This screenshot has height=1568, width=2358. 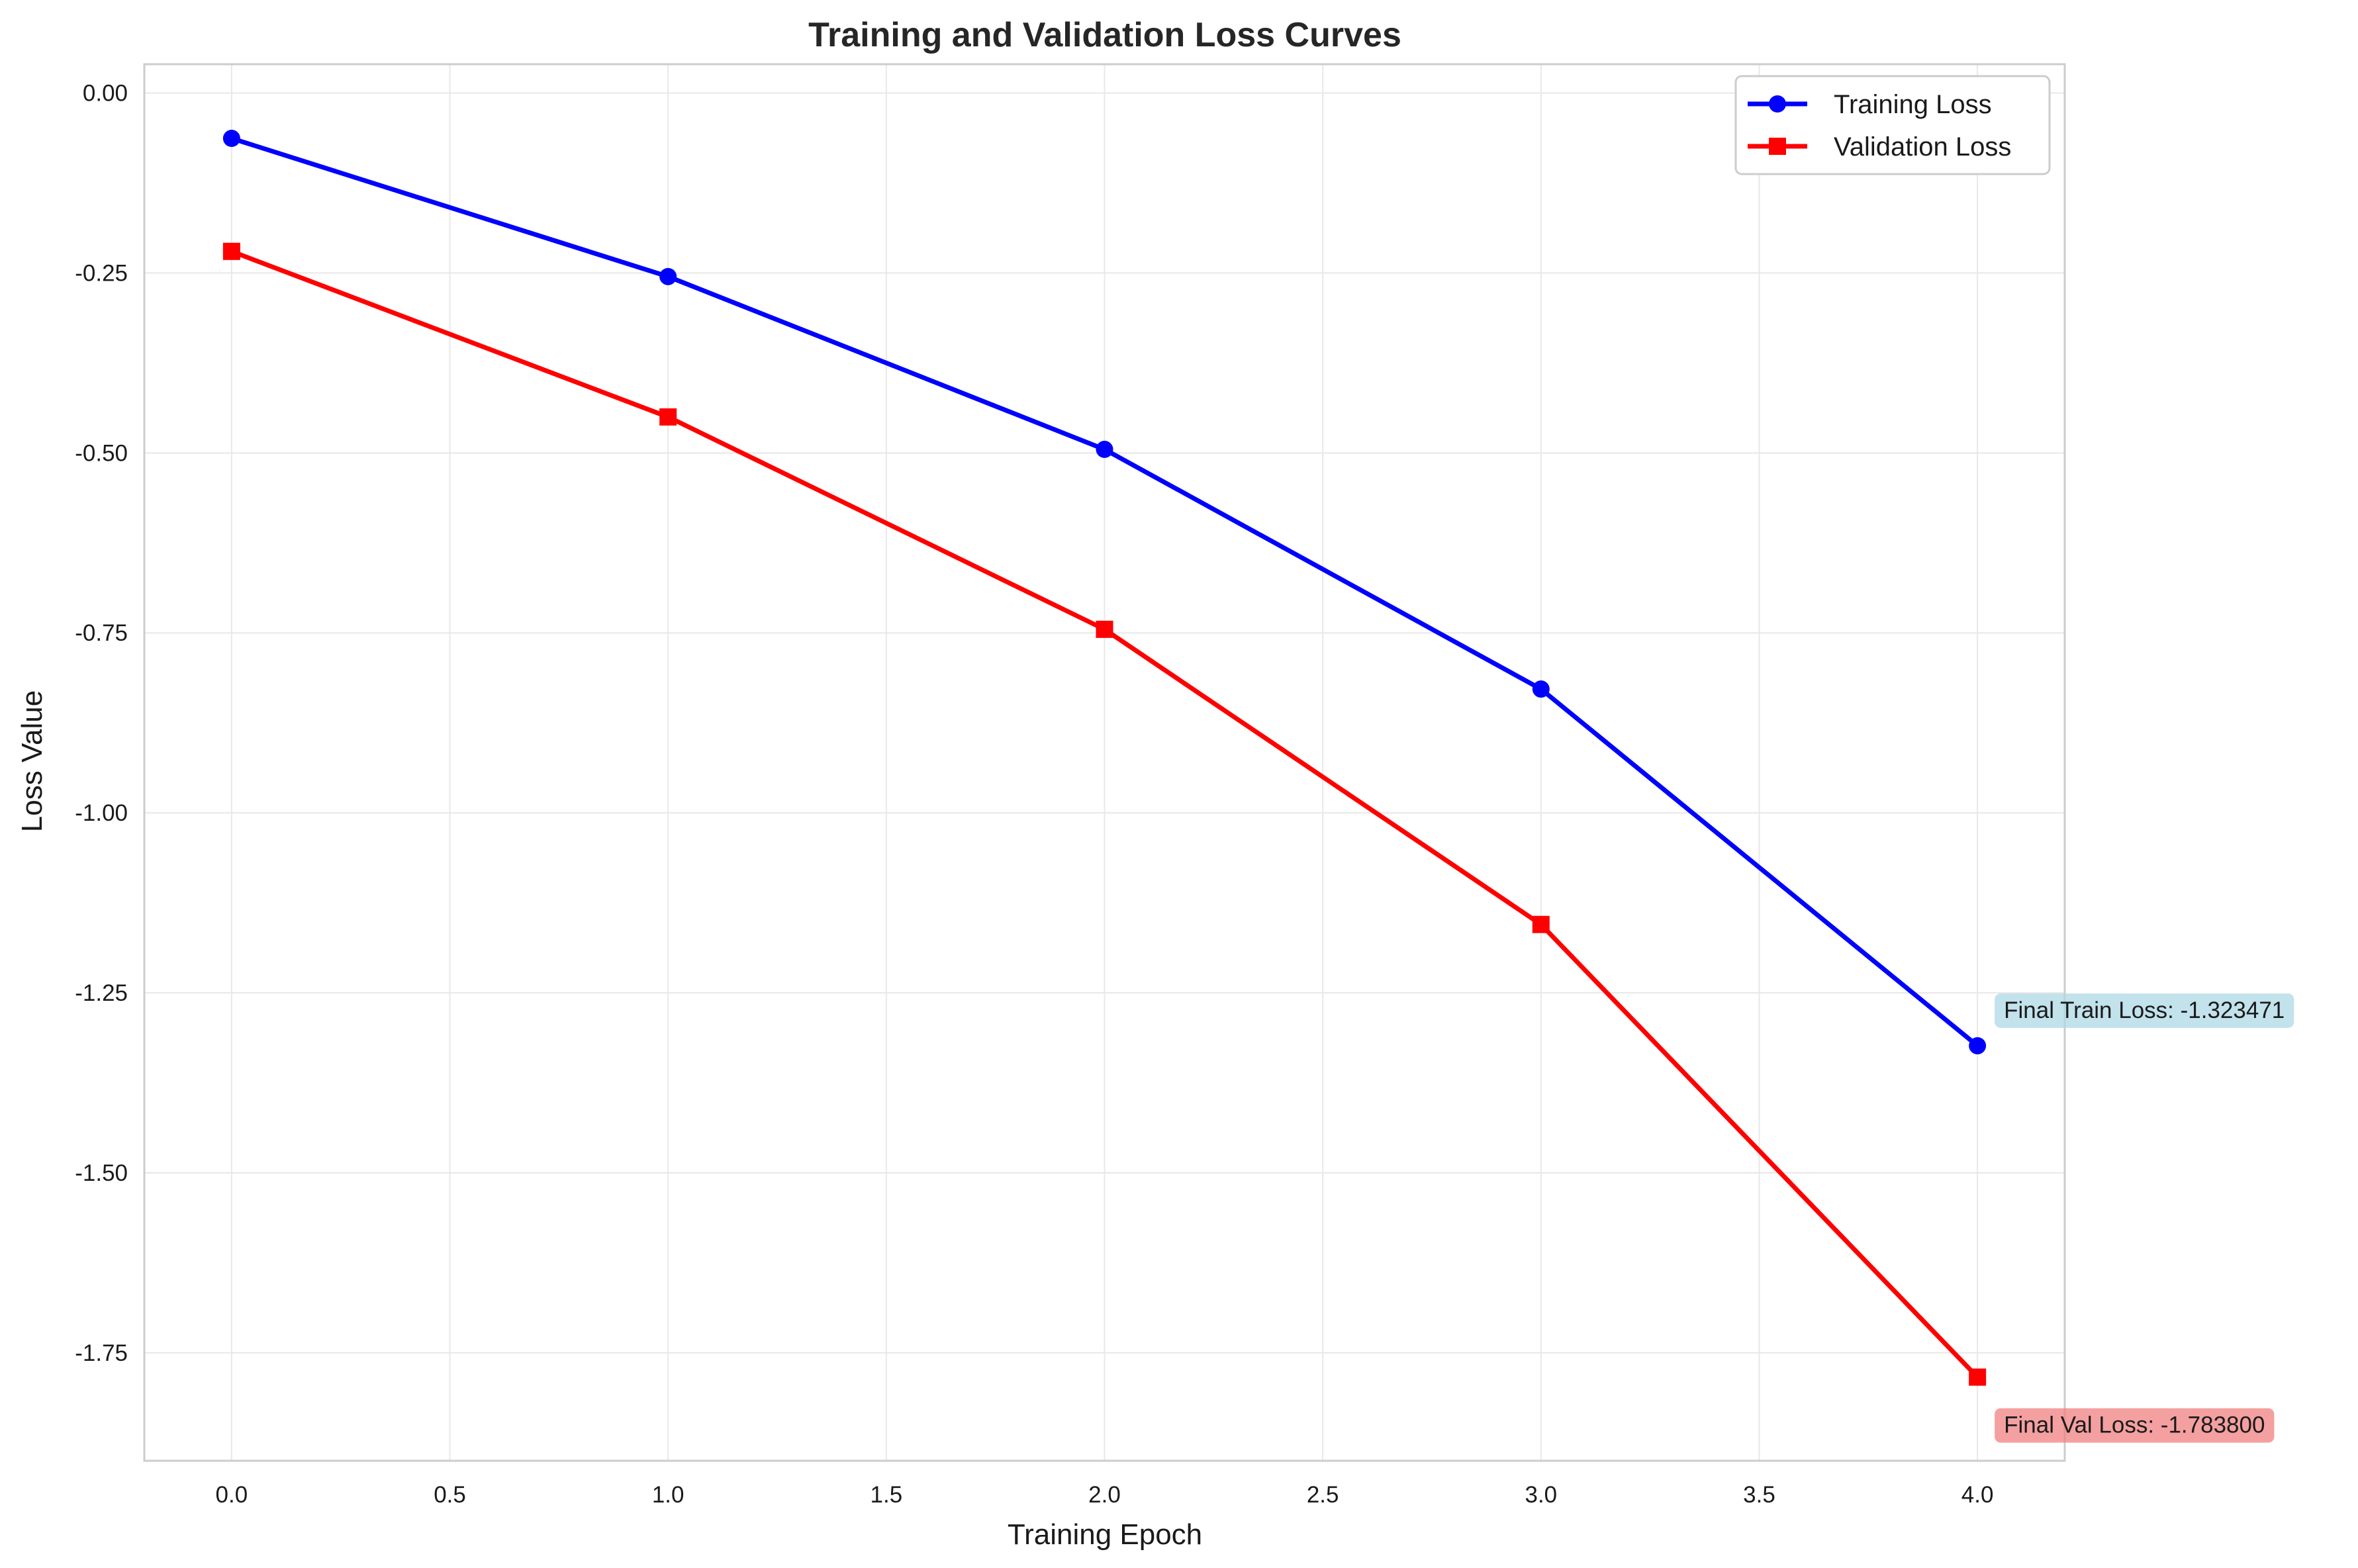 What do you see at coordinates (32, 761) in the screenshot?
I see `y-axis-title: Loss Value` at bounding box center [32, 761].